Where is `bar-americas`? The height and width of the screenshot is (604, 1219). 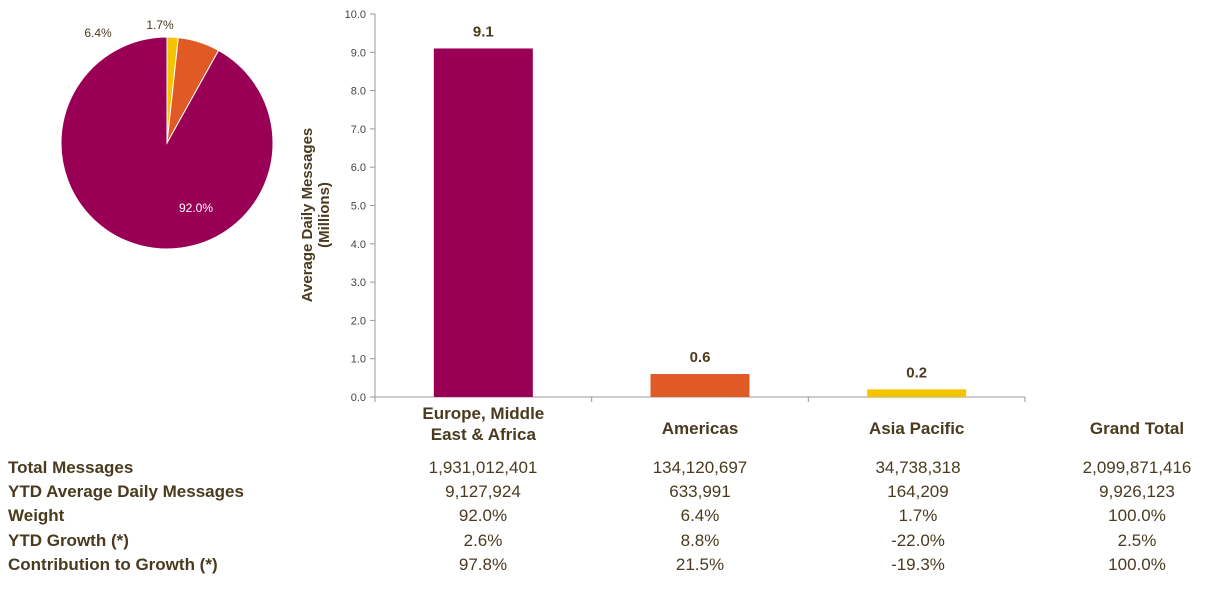
bar-americas is located at coordinates (700, 385).